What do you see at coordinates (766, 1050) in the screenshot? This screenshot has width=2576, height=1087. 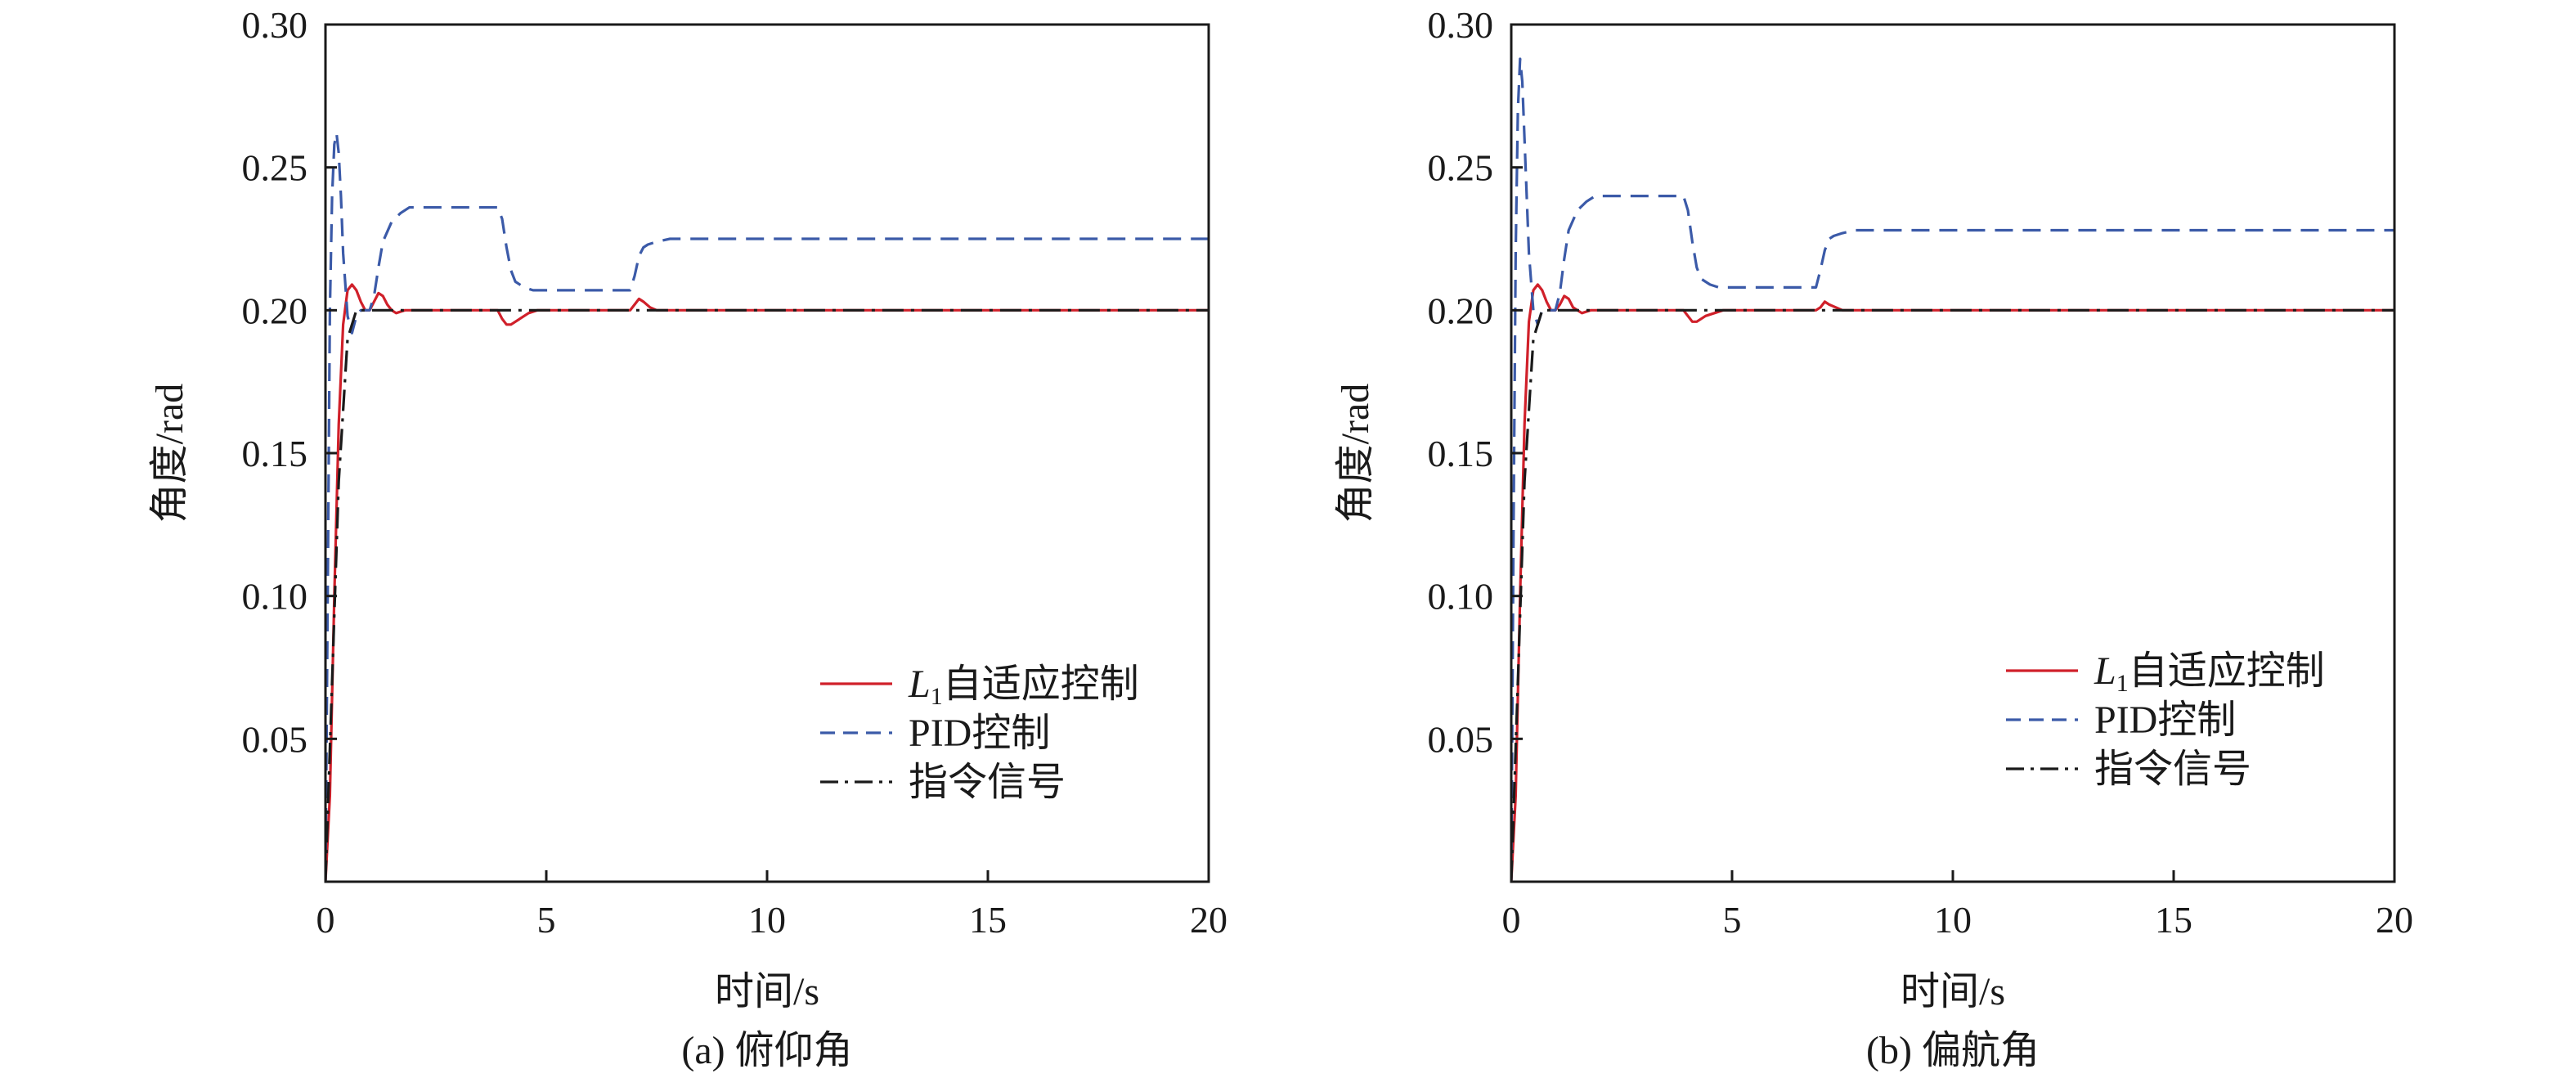 I see `panel-caption: (a) 俯仰角` at bounding box center [766, 1050].